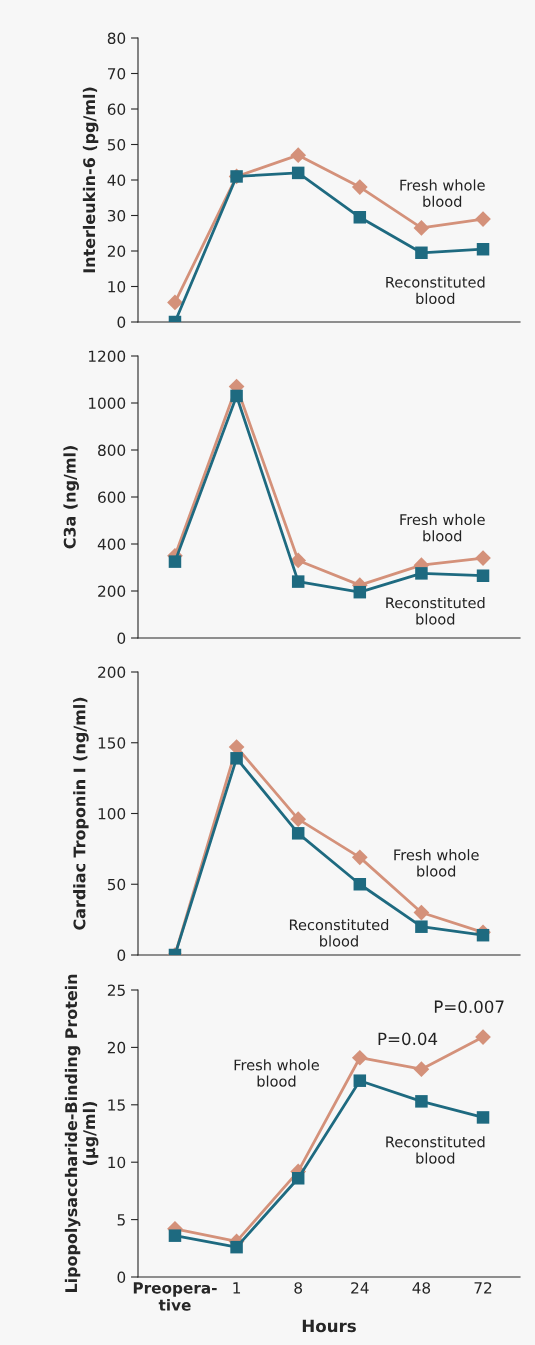 This screenshot has width=535, height=1345. What do you see at coordinates (107, 356) in the screenshot?
I see `y-tick-label: 1200` at bounding box center [107, 356].